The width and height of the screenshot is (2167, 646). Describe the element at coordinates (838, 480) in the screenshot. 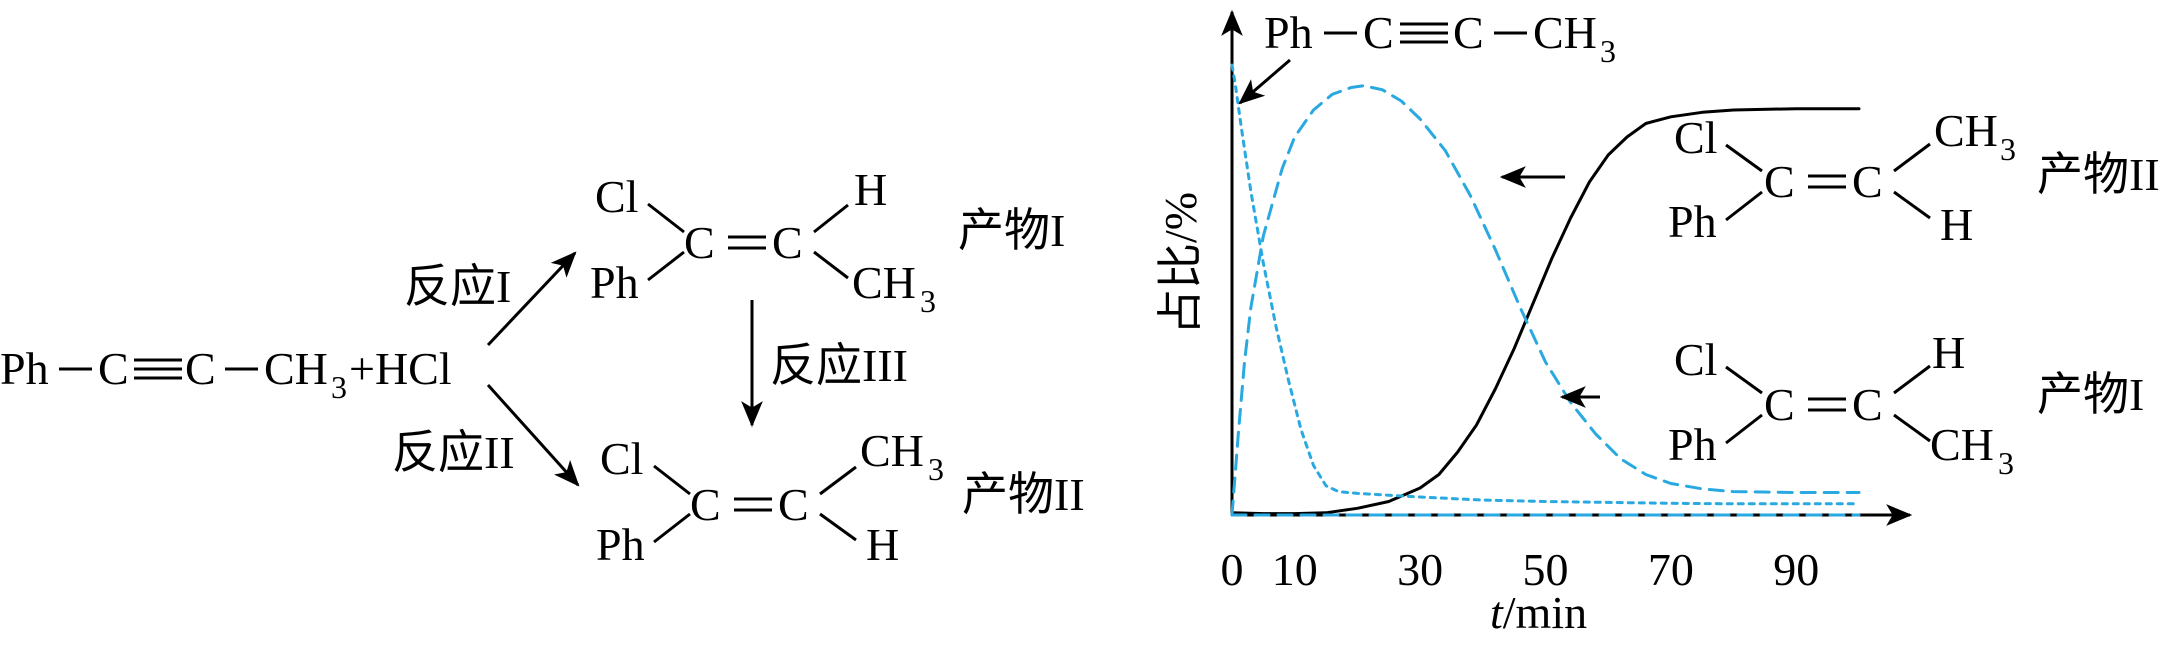

I see `p2-bond-ch3` at that location.